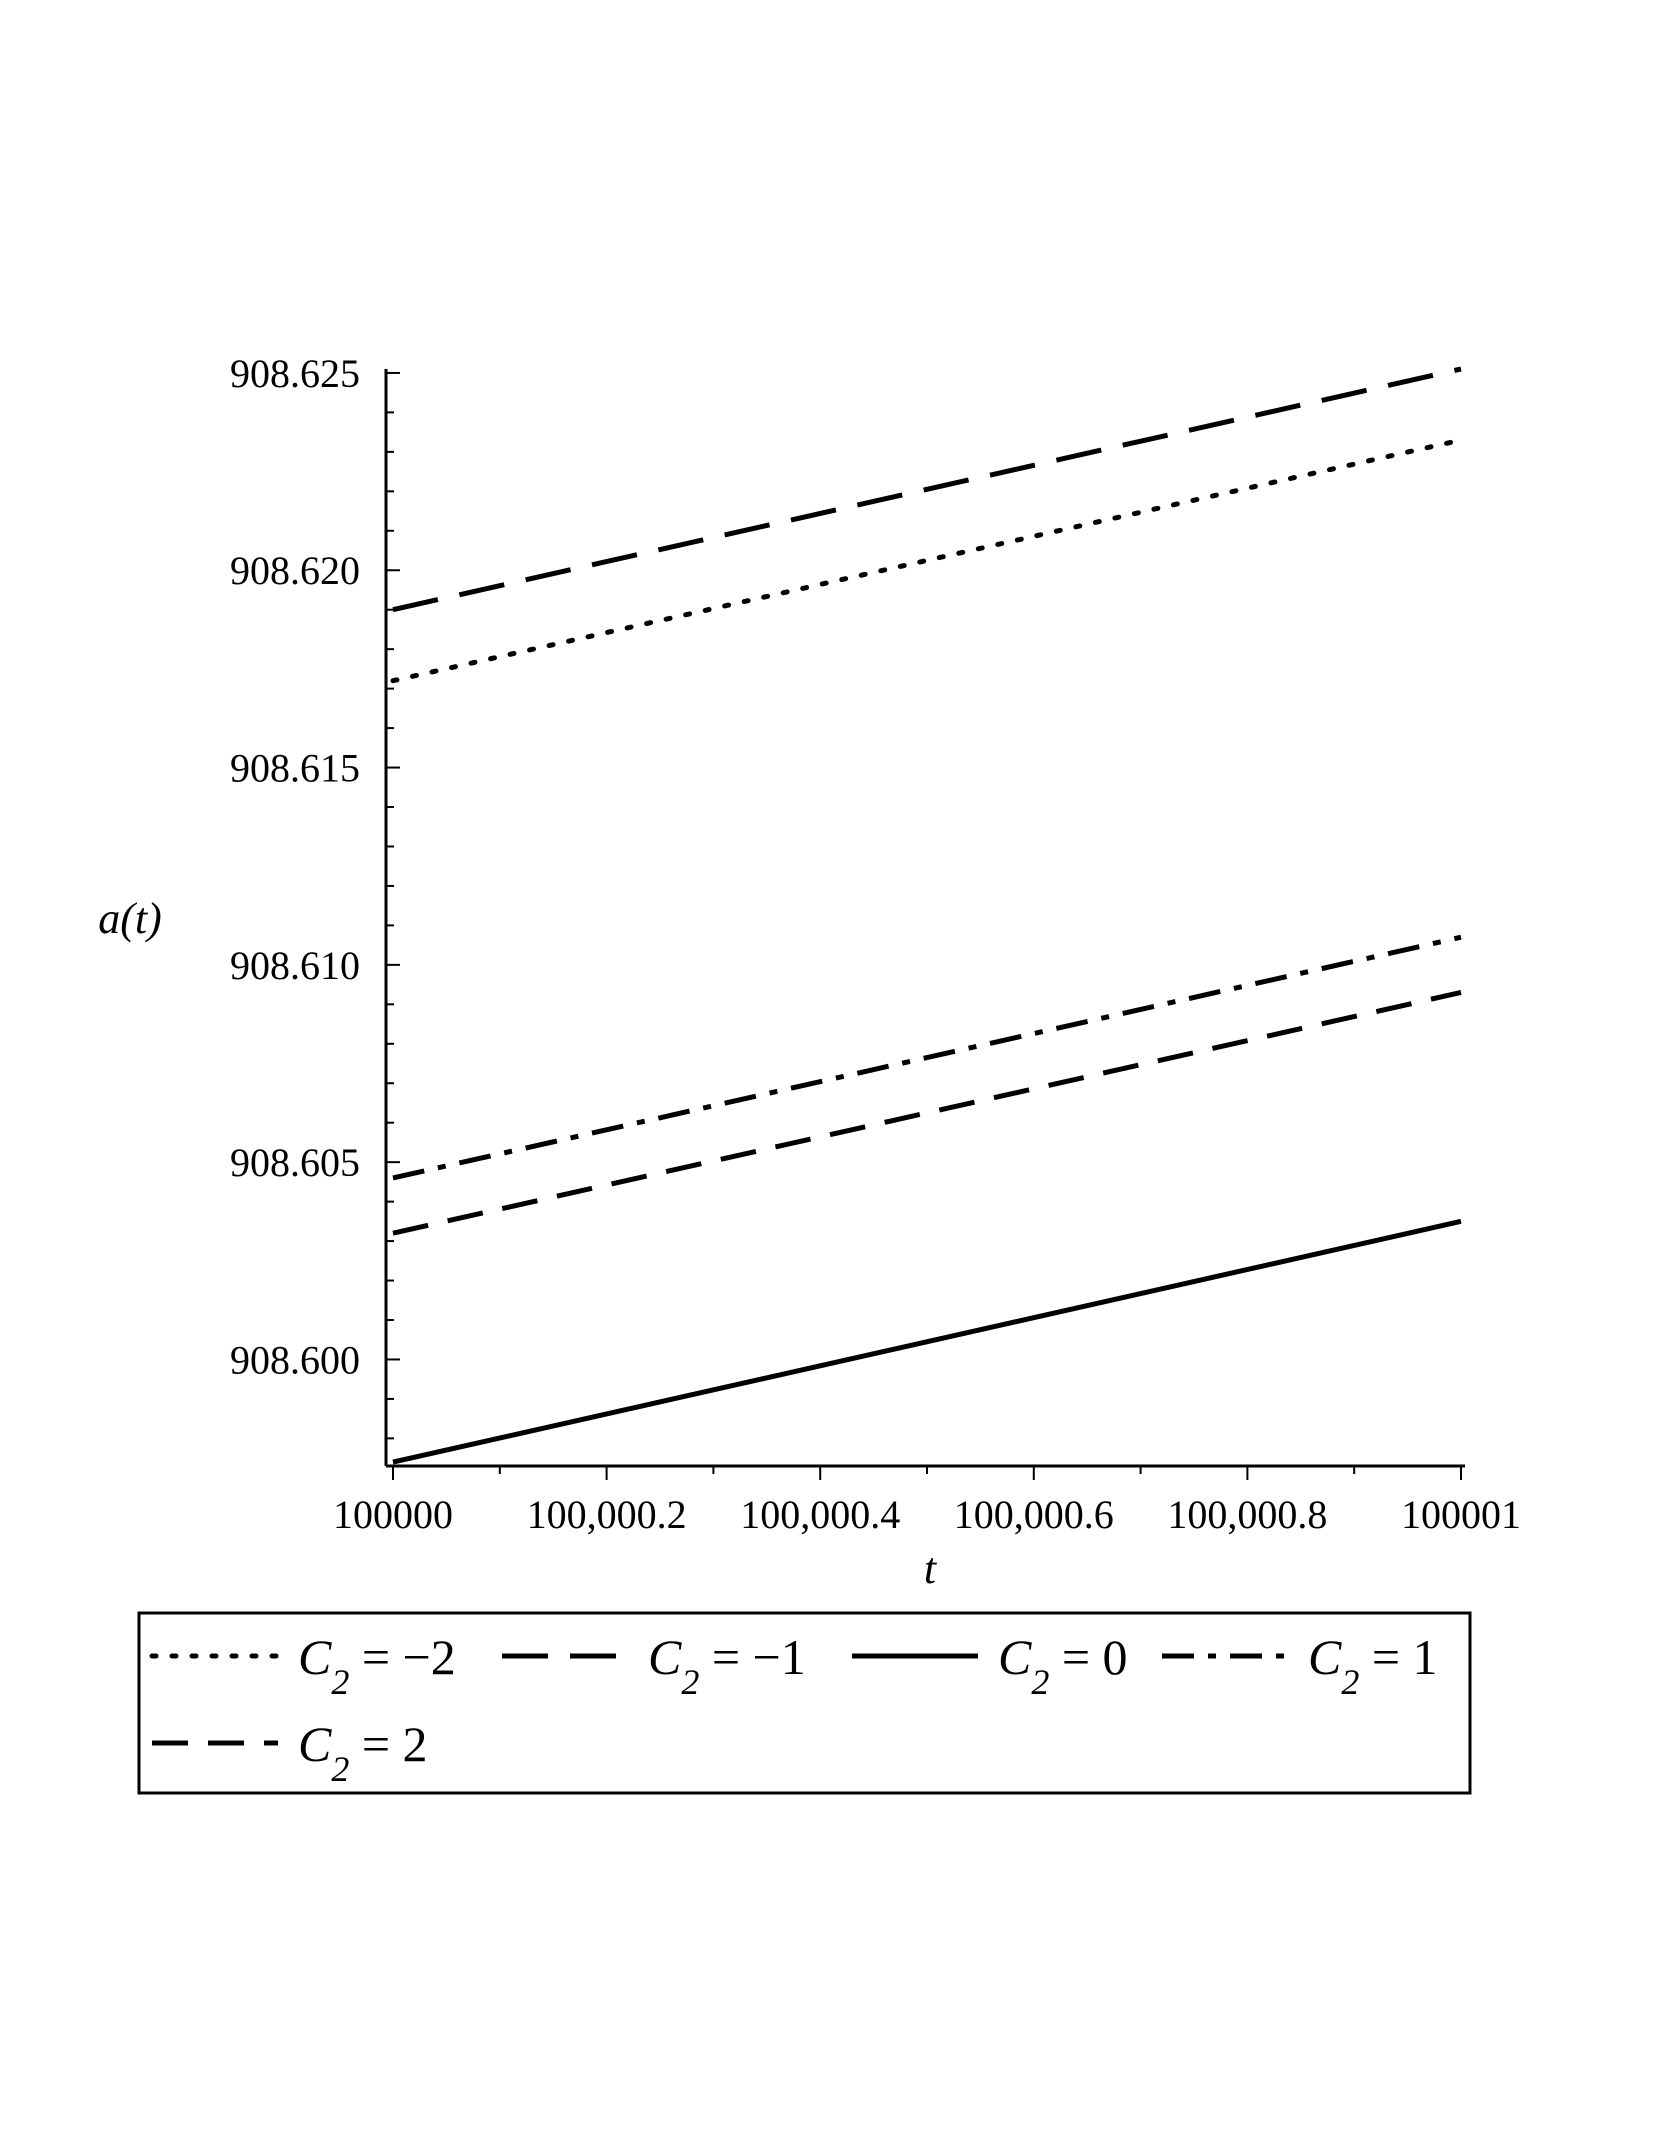 Image resolution: width=1661 pixels, height=2149 pixels. What do you see at coordinates (377, 1665) in the screenshot?
I see `legend-label: C2 = −2` at bounding box center [377, 1665].